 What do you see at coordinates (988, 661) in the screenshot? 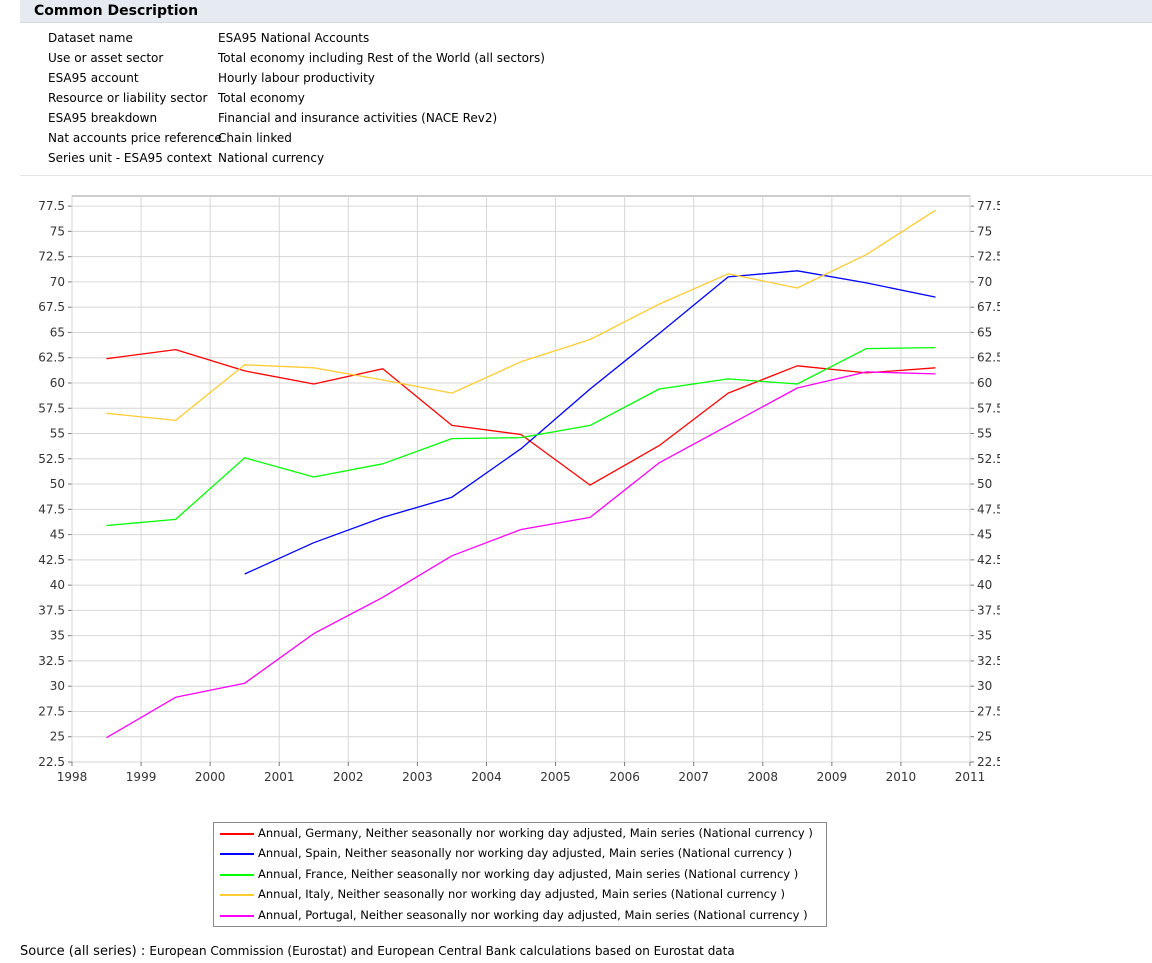
I see `y-tick-label-right: 32.5` at bounding box center [988, 661].